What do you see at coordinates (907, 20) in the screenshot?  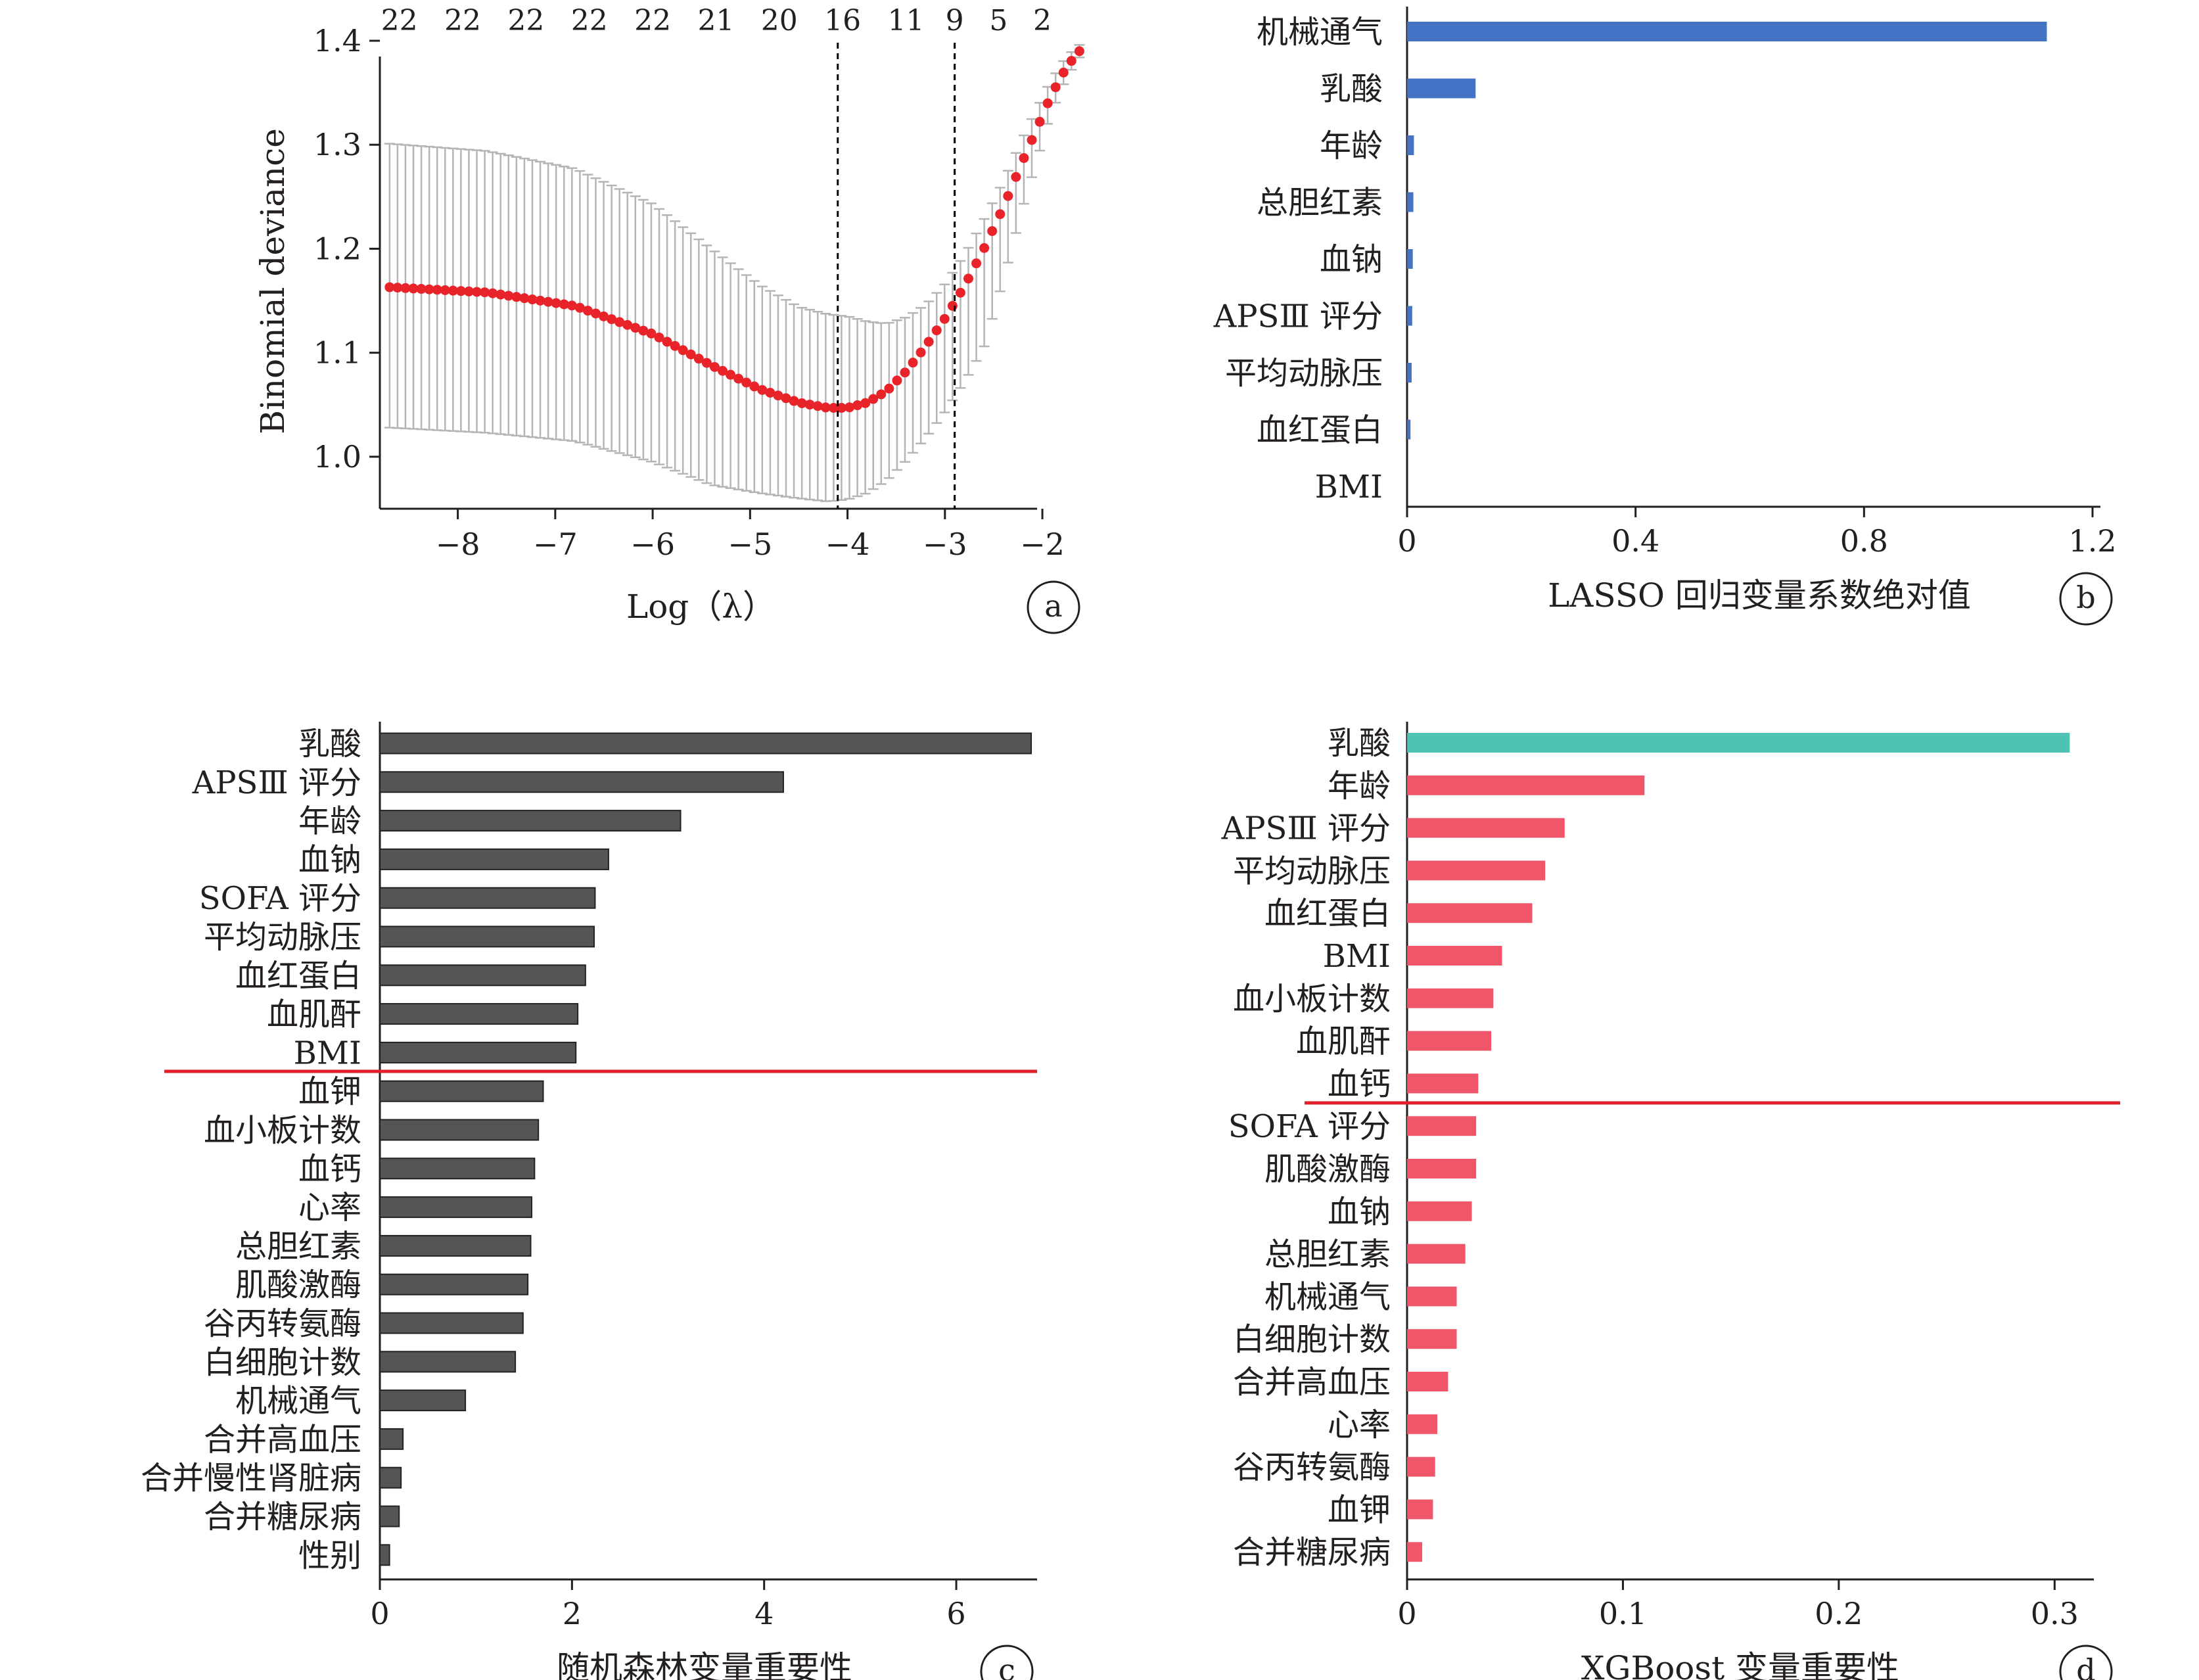 I see `top-axis-count: 11` at bounding box center [907, 20].